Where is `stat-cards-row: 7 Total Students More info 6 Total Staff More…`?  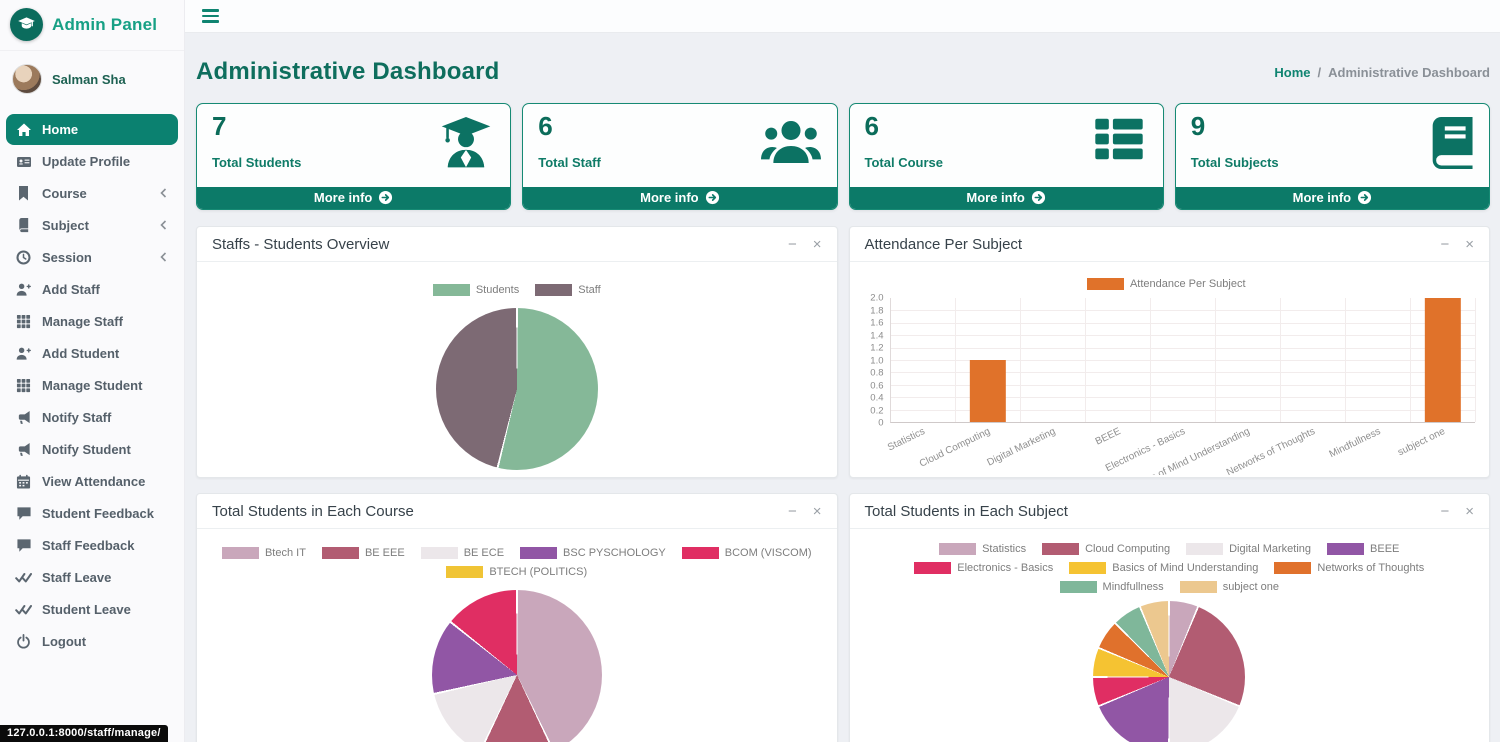 stat-cards-row: 7 Total Students More info 6 Total Staff More… is located at coordinates (843, 156).